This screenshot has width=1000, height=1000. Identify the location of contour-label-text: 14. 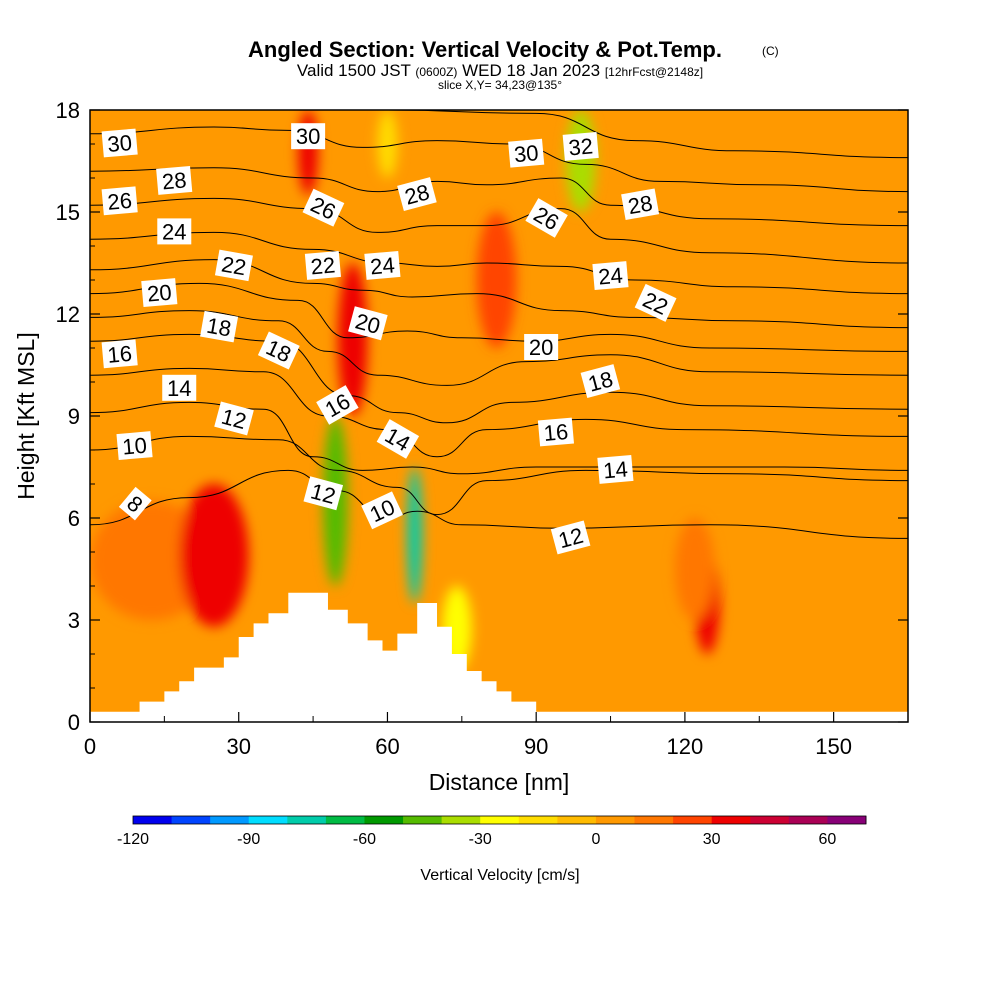
(179, 388).